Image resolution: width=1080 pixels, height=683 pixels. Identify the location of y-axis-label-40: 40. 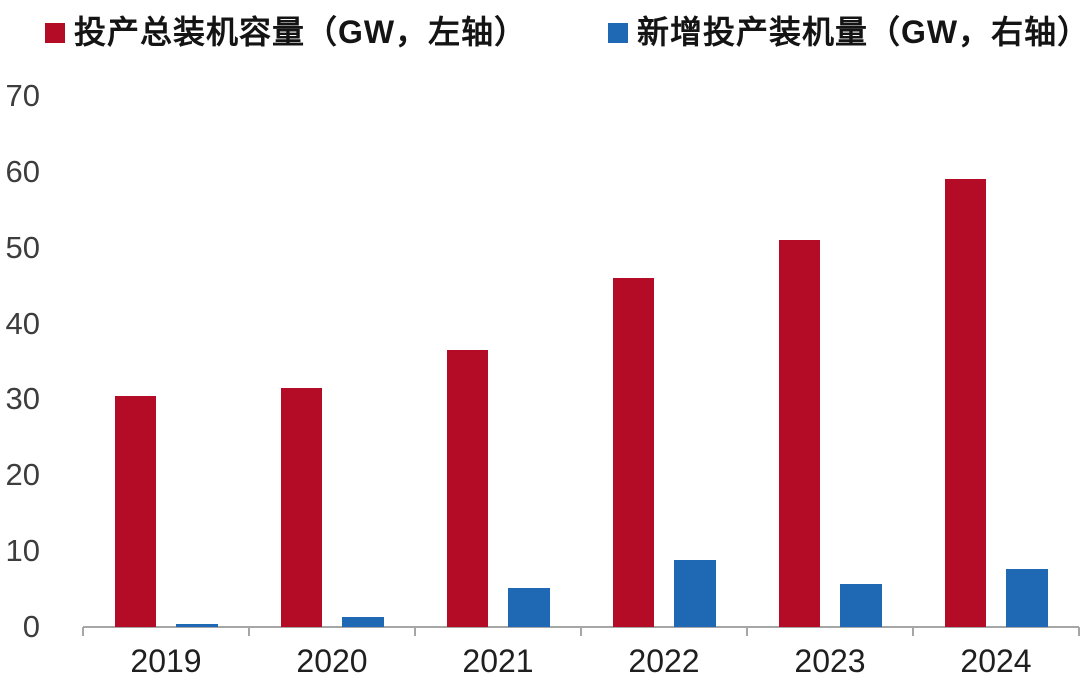
(22, 323).